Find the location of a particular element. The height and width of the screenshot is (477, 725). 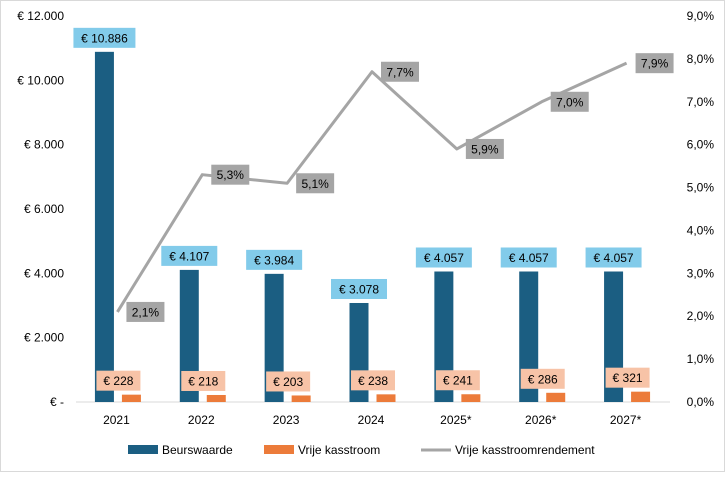

right-tick-label: 9,0% is located at coordinates (701, 16).